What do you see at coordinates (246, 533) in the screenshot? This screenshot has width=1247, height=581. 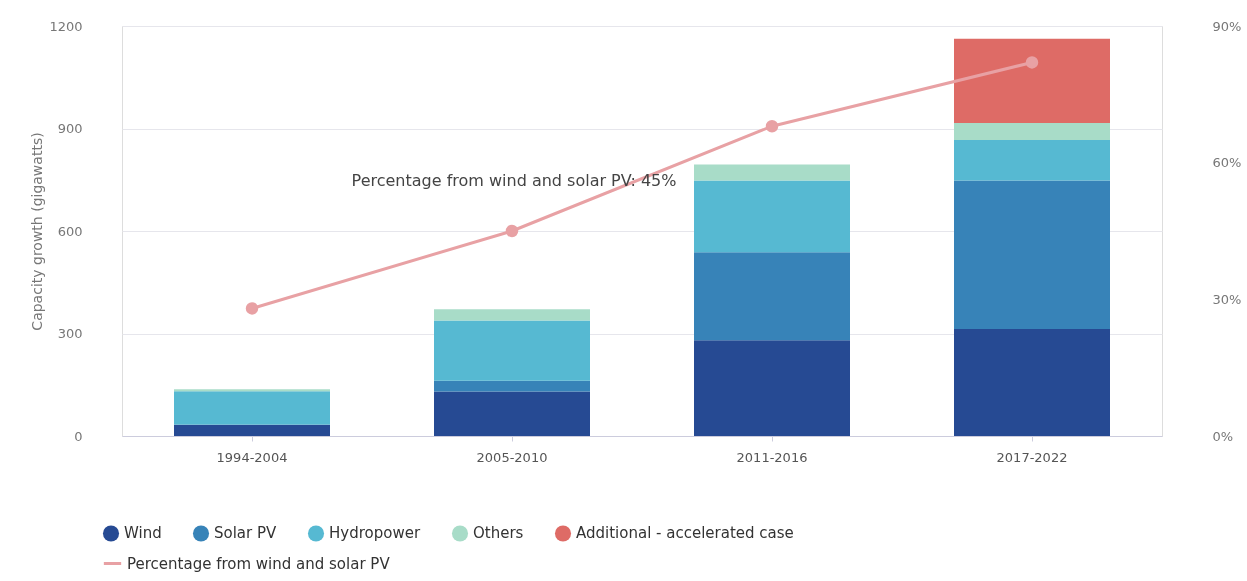 I see `legend-label: Solar PV` at bounding box center [246, 533].